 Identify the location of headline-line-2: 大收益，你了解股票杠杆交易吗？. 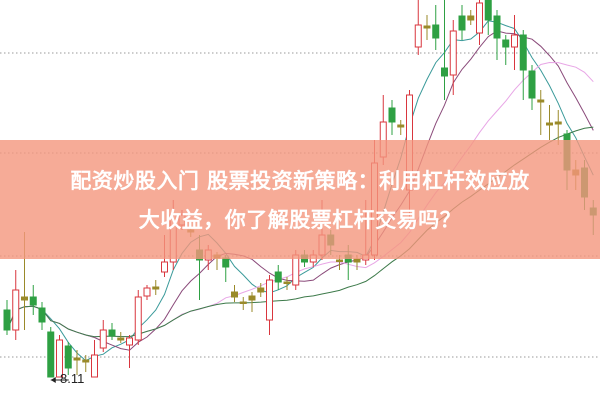
(300, 220).